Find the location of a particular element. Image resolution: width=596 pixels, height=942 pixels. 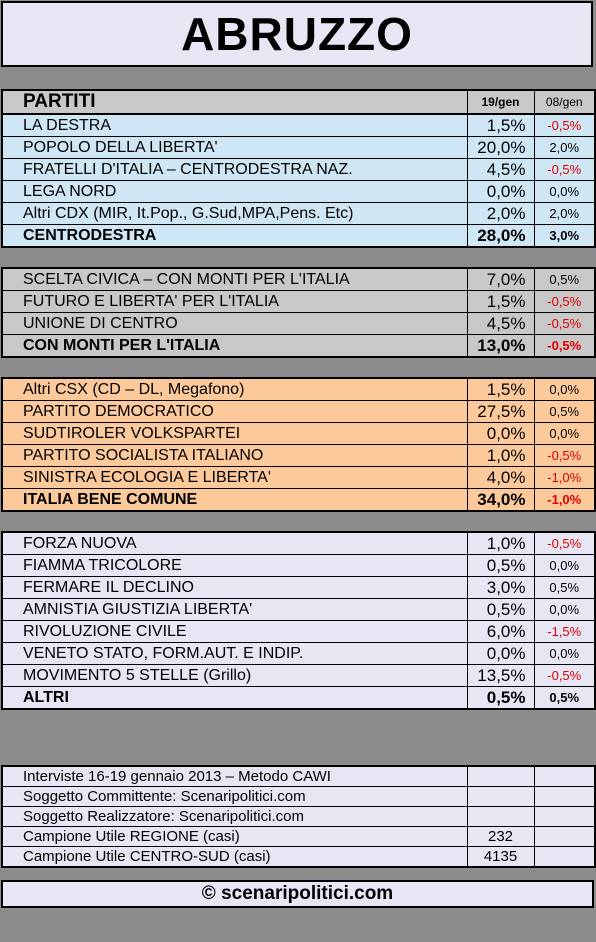

table-row: AMNISTIA GIUSTIZIA LIBERTA' 0,5% 0,0% is located at coordinates (298, 609).